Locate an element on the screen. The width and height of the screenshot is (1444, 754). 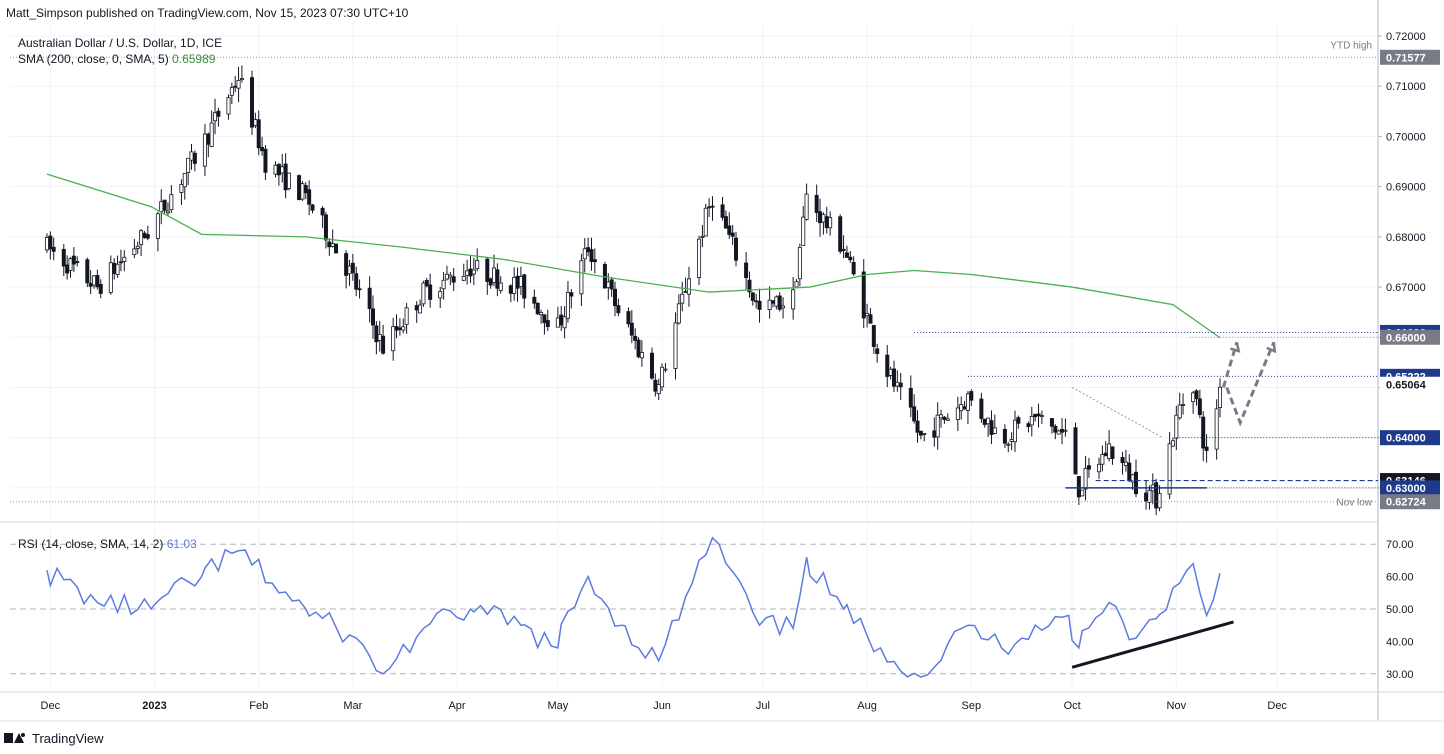
projection-arrow-line is located at coordinates (1250, 384).